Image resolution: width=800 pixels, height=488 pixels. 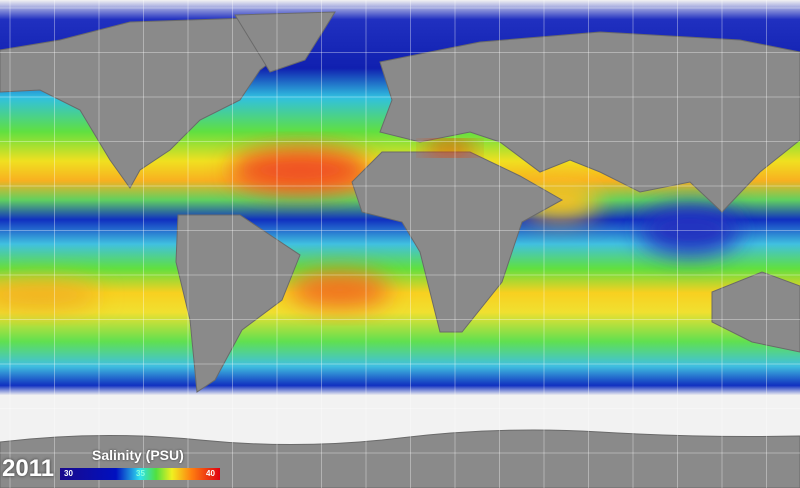 I want to click on south-america, so click(x=238, y=303).